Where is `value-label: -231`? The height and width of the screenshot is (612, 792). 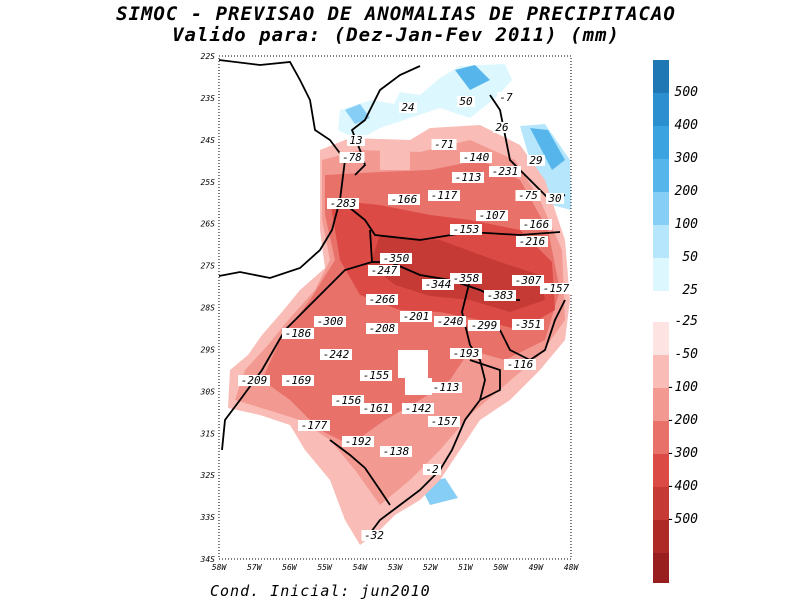 value-label: -231 is located at coordinates (505, 171).